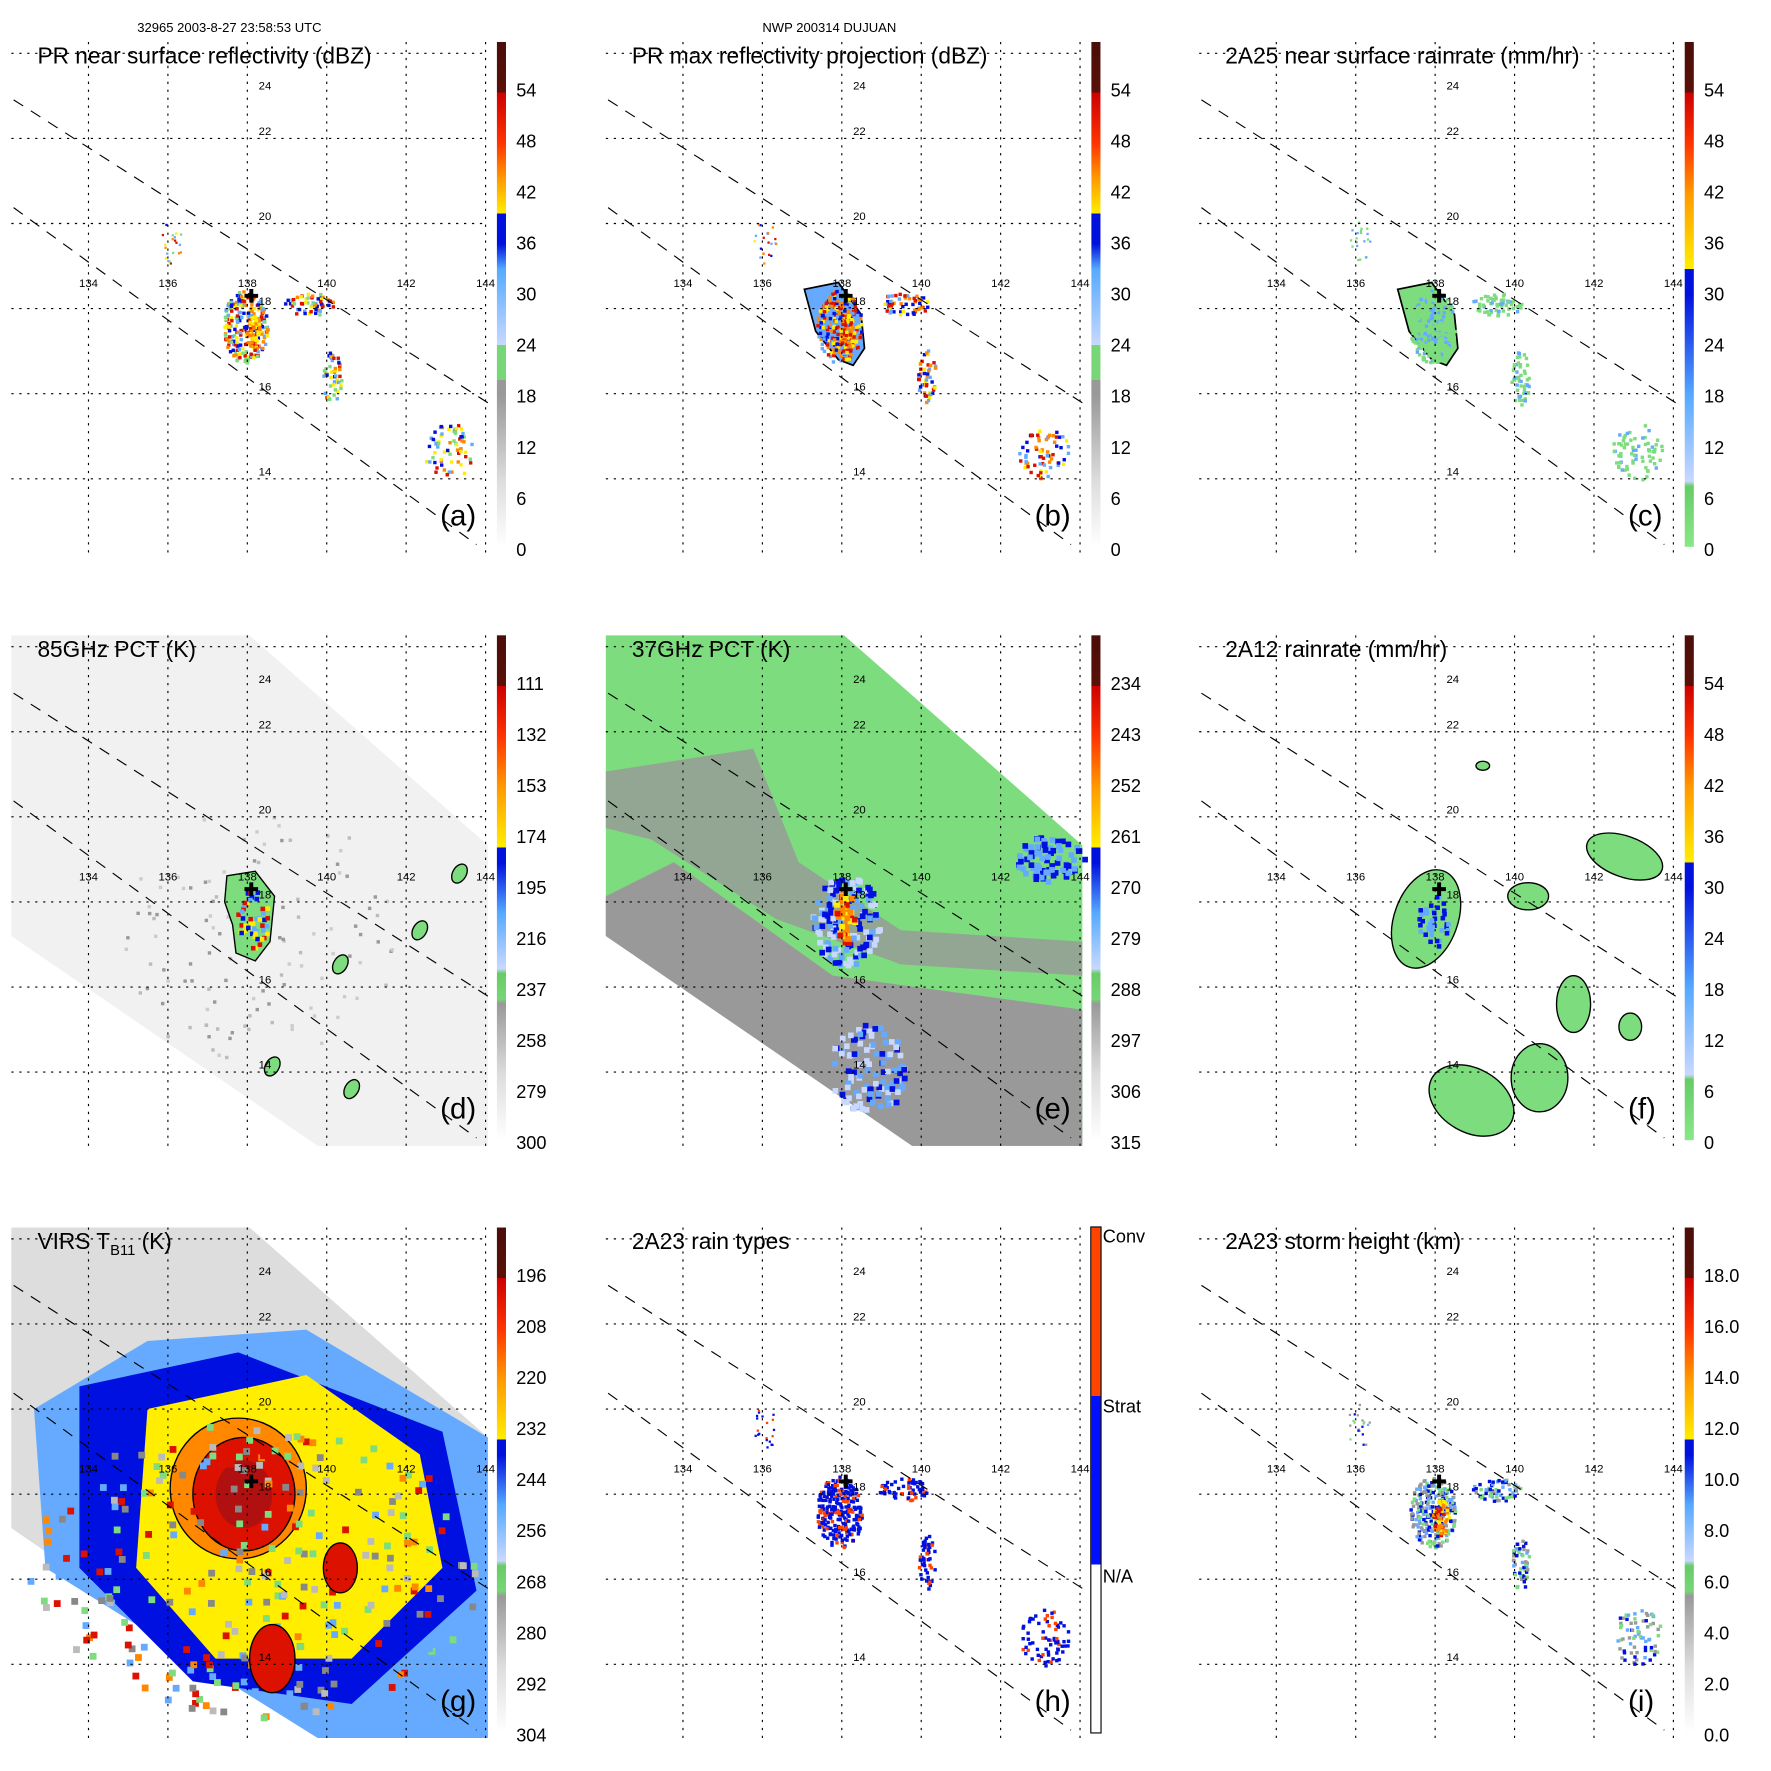 This screenshot has height=1771, width=1771. What do you see at coordinates (711, 650) in the screenshot?
I see `panel-title: 37GHz PCT (K)` at bounding box center [711, 650].